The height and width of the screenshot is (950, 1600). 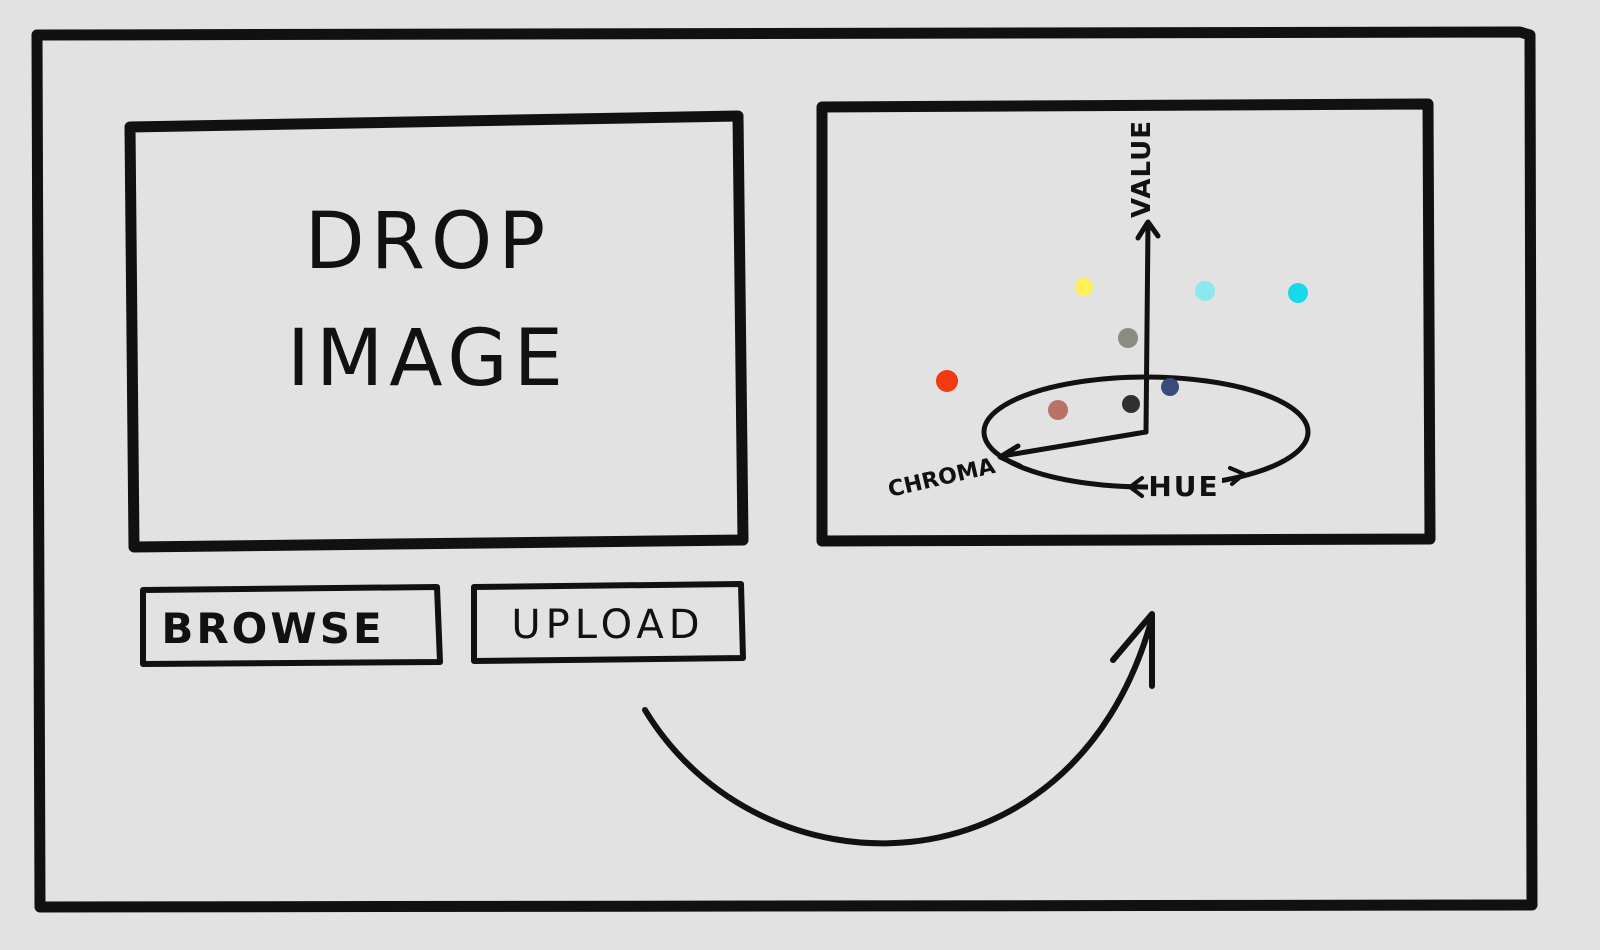 What do you see at coordinates (607, 625) in the screenshot?
I see `upload-button-label: UPLOAD` at bounding box center [607, 625].